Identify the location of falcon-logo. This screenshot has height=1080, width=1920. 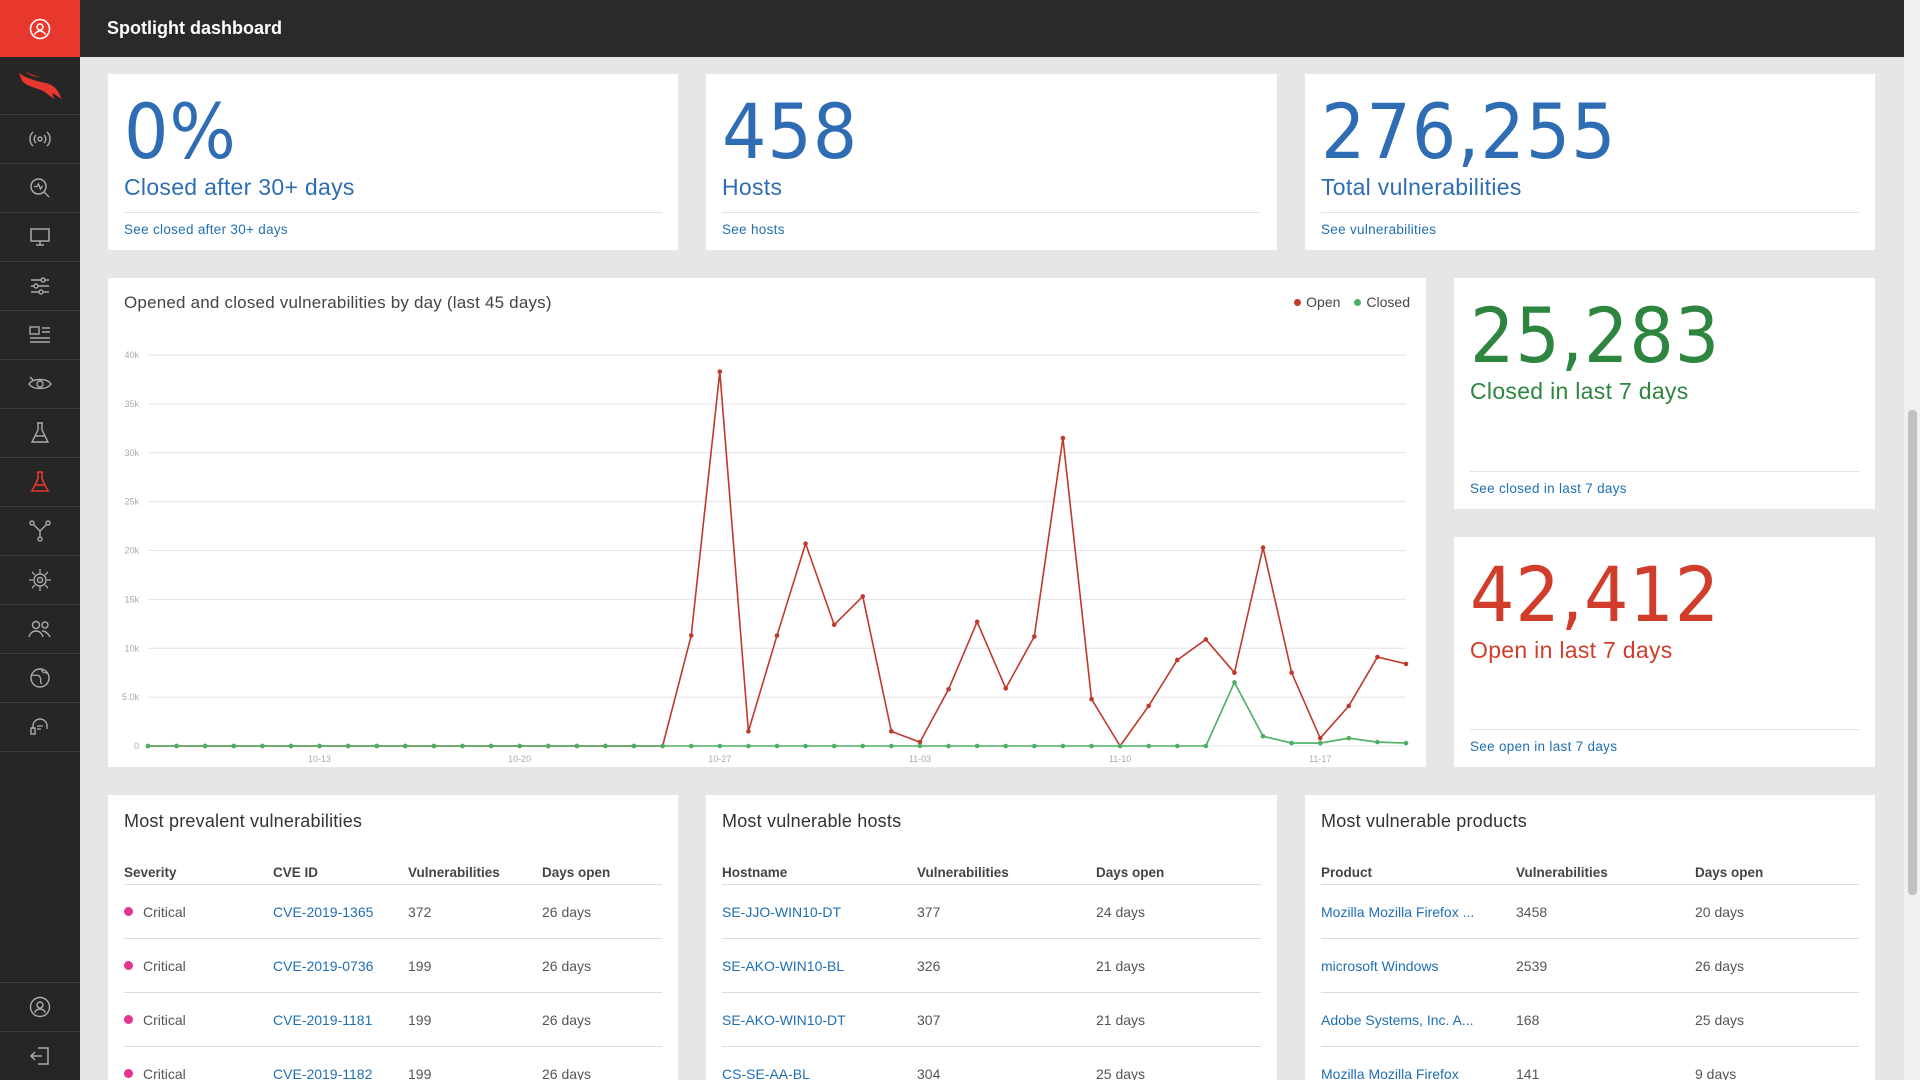
(40, 86).